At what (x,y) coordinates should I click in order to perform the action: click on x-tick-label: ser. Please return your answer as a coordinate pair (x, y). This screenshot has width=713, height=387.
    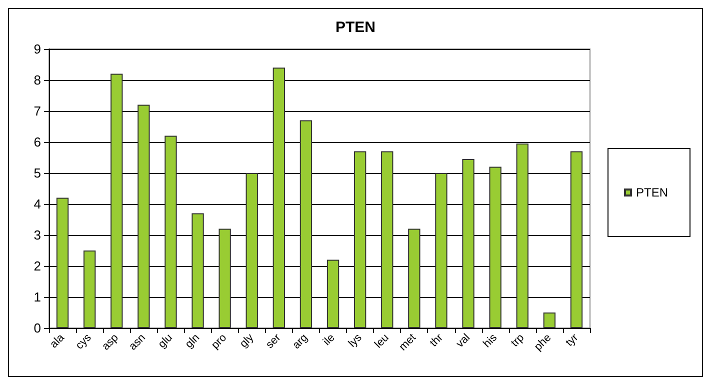
    Looking at the image, I should click on (274, 342).